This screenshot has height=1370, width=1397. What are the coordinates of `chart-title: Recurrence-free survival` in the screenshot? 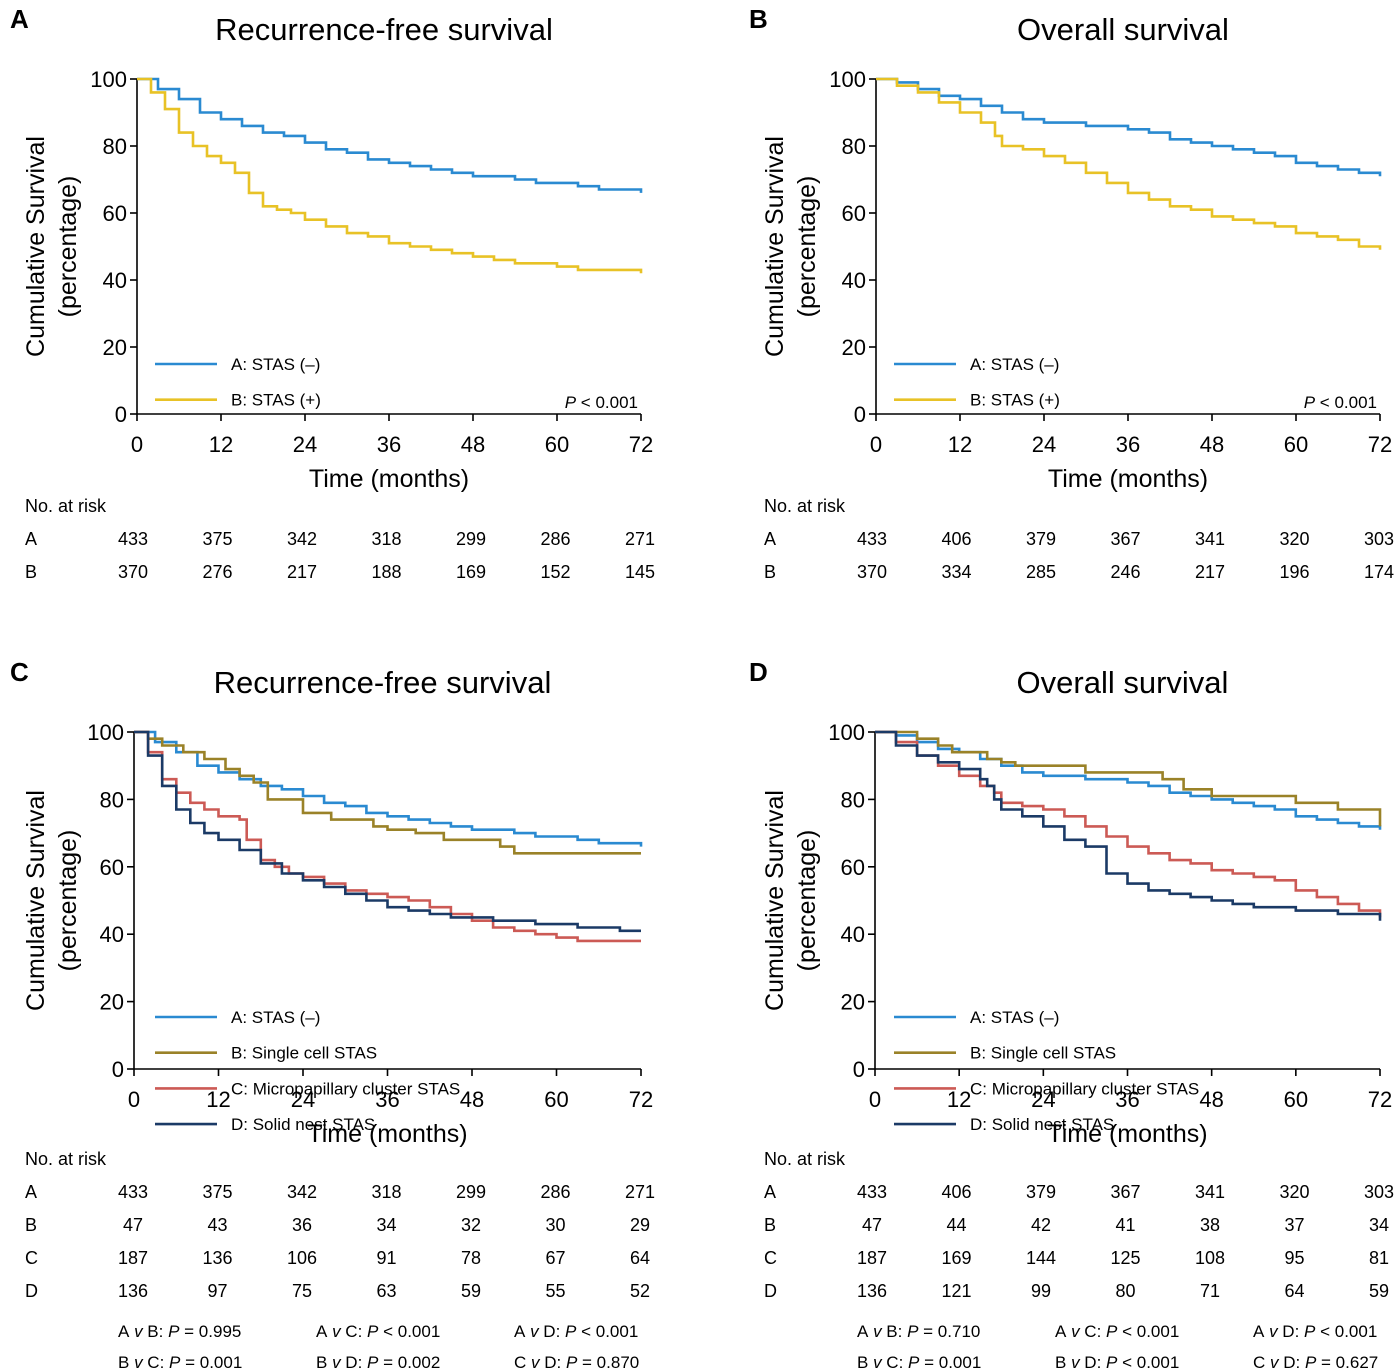 It's located at (383, 682).